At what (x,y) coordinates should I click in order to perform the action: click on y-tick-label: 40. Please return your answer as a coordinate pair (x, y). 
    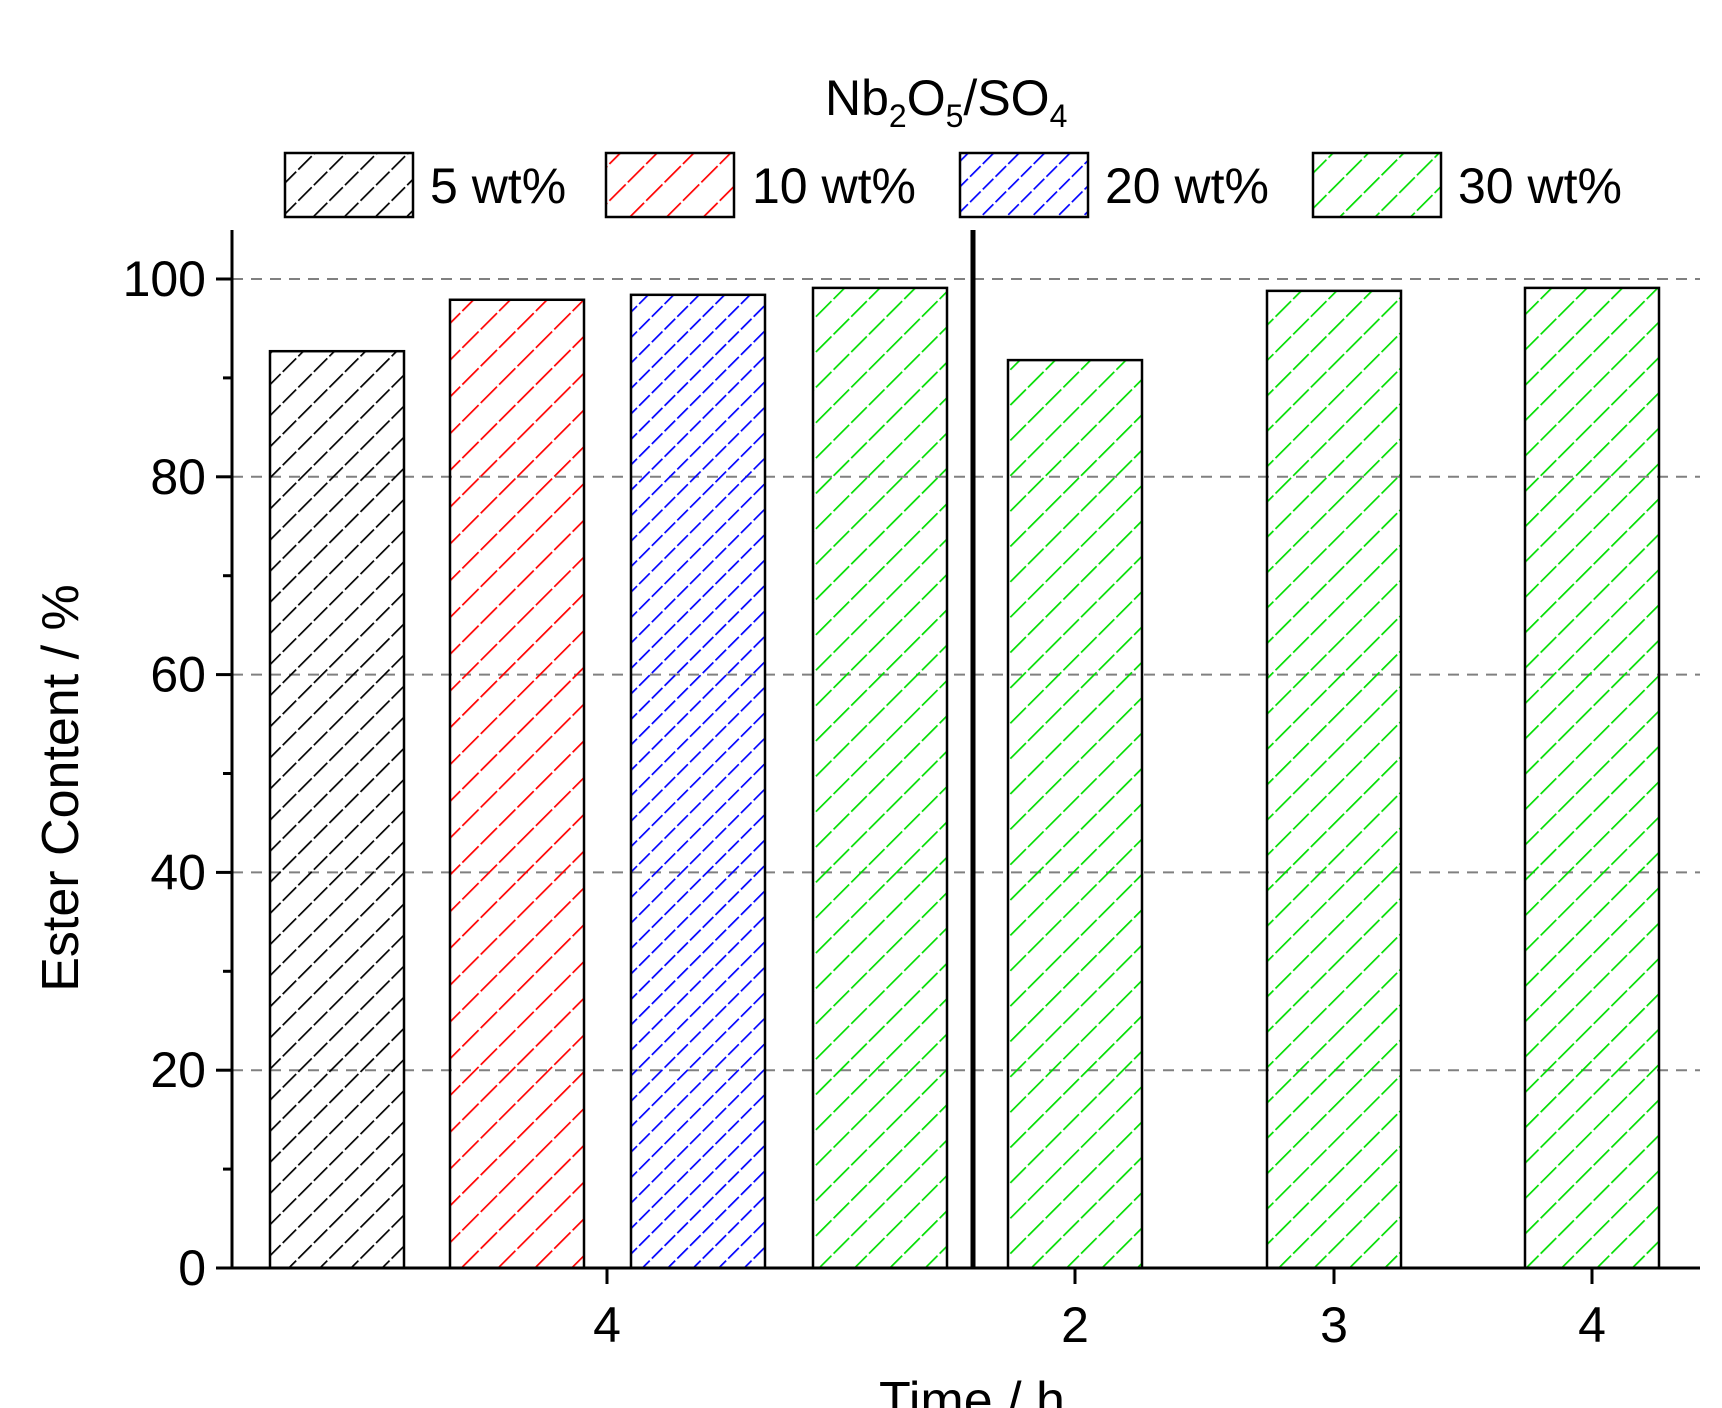
    Looking at the image, I should click on (178, 872).